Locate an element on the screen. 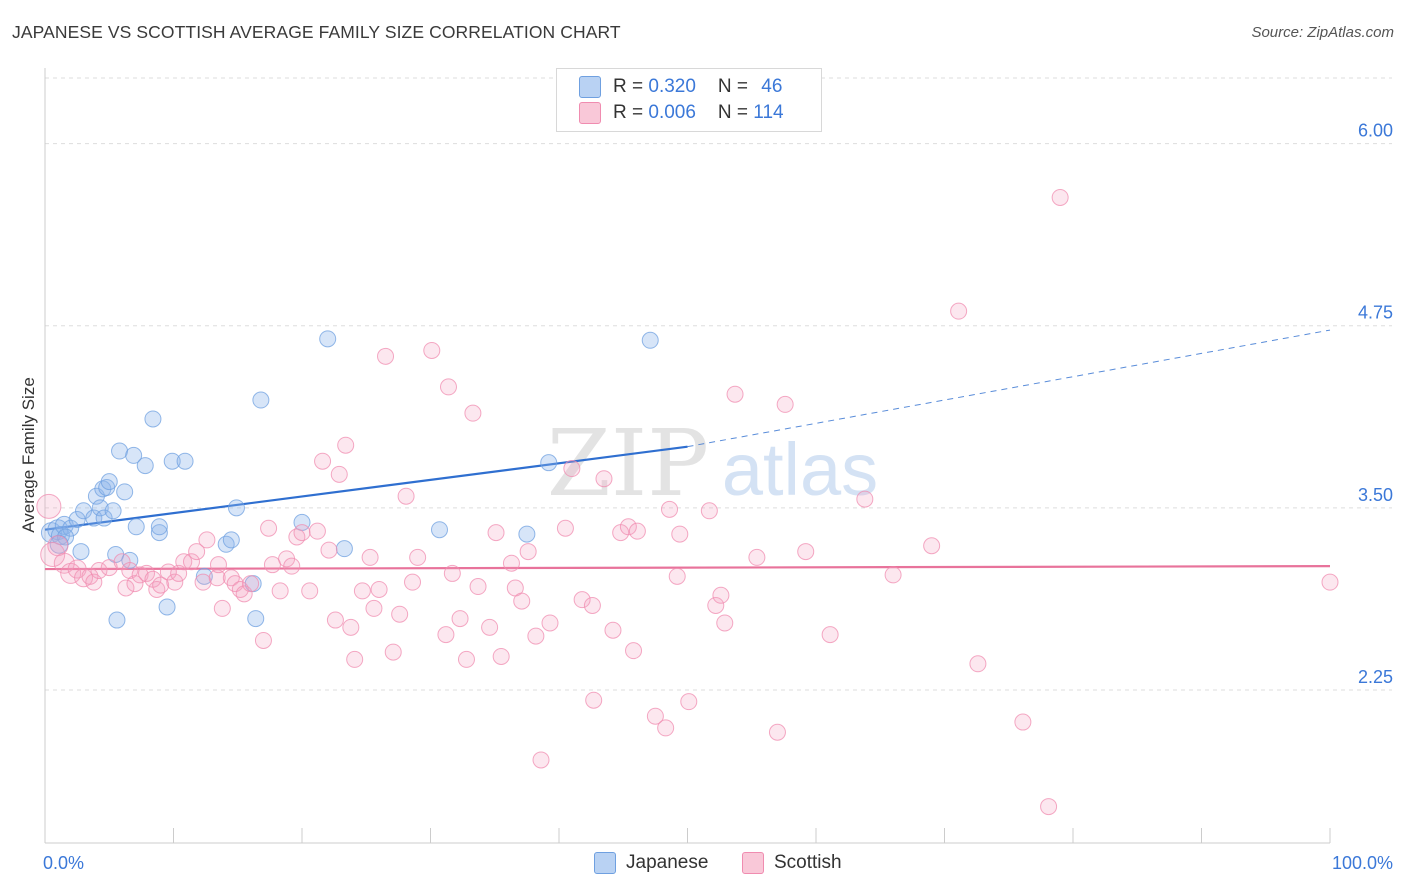 The width and height of the screenshot is (1406, 892). series-legend-japanese: Japanese is located at coordinates (651, 863).